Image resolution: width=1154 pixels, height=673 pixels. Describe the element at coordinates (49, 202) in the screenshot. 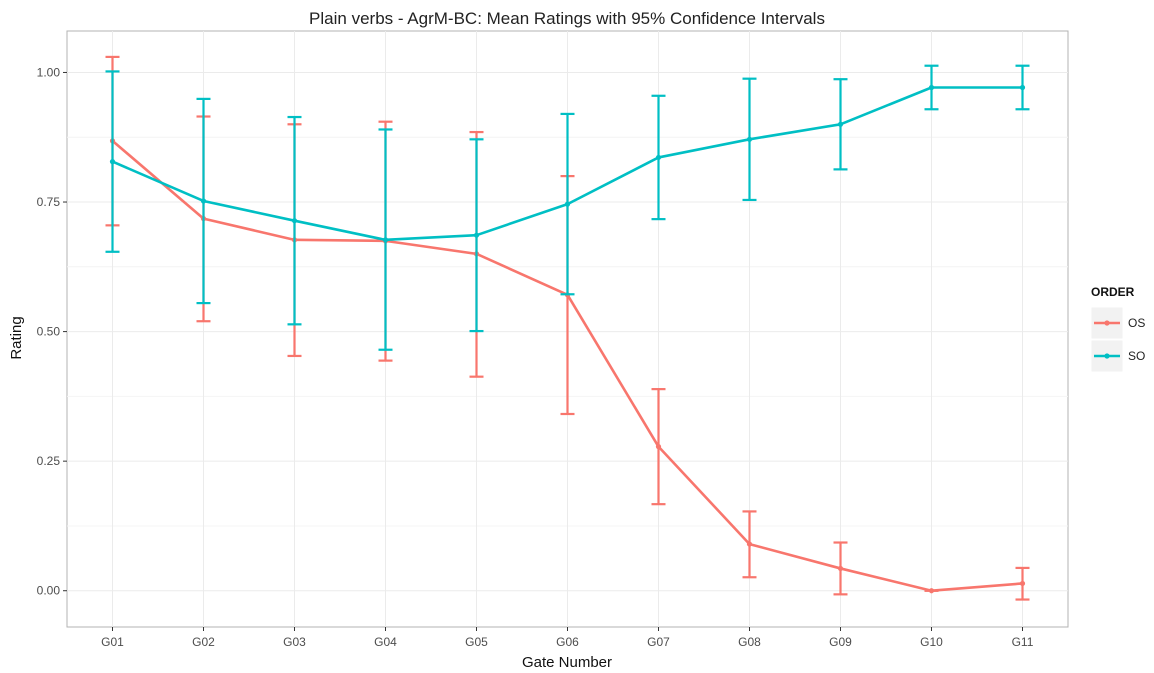

I see `y-tick-label: 0.75` at that location.